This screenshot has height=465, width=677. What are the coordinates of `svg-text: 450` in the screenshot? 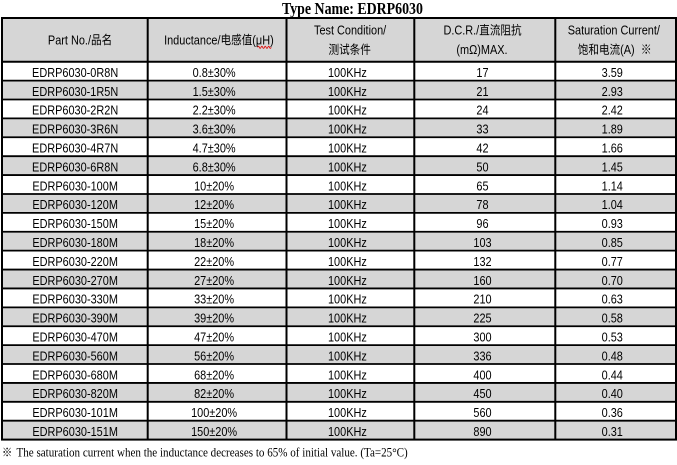 It's located at (482, 393).